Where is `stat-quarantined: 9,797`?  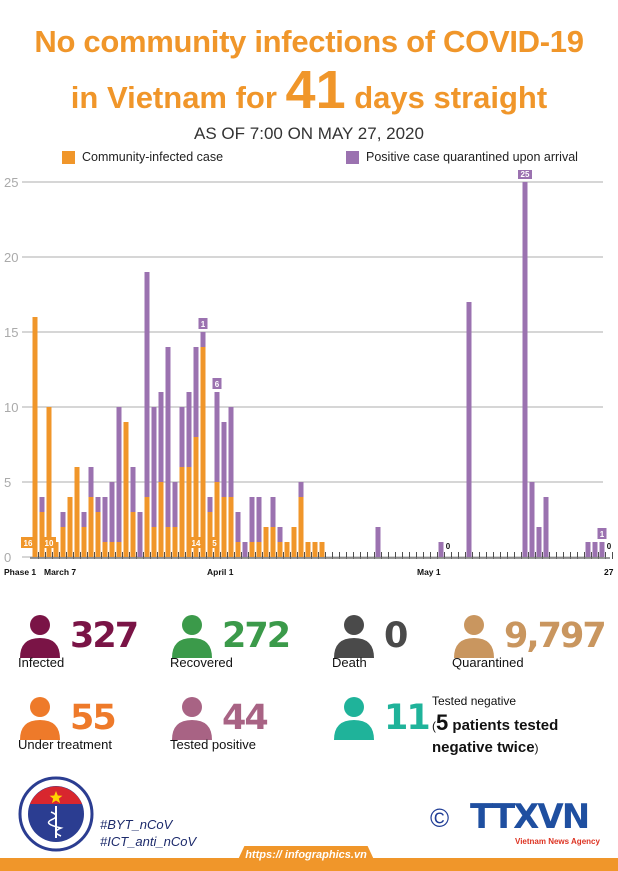
stat-quarantined: 9,797 is located at coordinates (529, 636).